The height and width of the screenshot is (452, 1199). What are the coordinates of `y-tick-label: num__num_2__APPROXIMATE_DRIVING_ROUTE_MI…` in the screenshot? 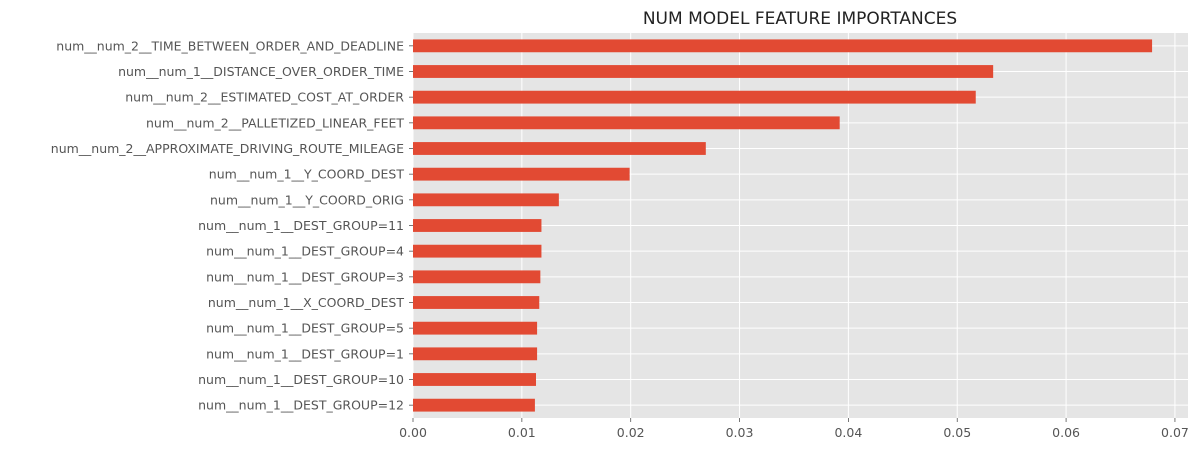 It's located at (227, 148).